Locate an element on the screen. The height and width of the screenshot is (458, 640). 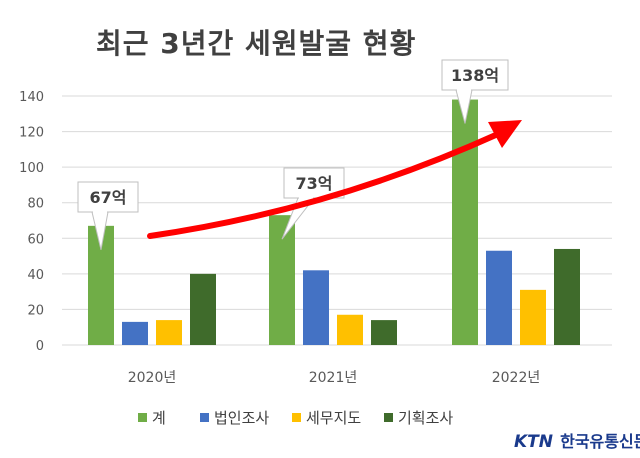
y-axis-ticks: 0 20 40 60 80 100 120 140 is located at coordinates (31, 222).